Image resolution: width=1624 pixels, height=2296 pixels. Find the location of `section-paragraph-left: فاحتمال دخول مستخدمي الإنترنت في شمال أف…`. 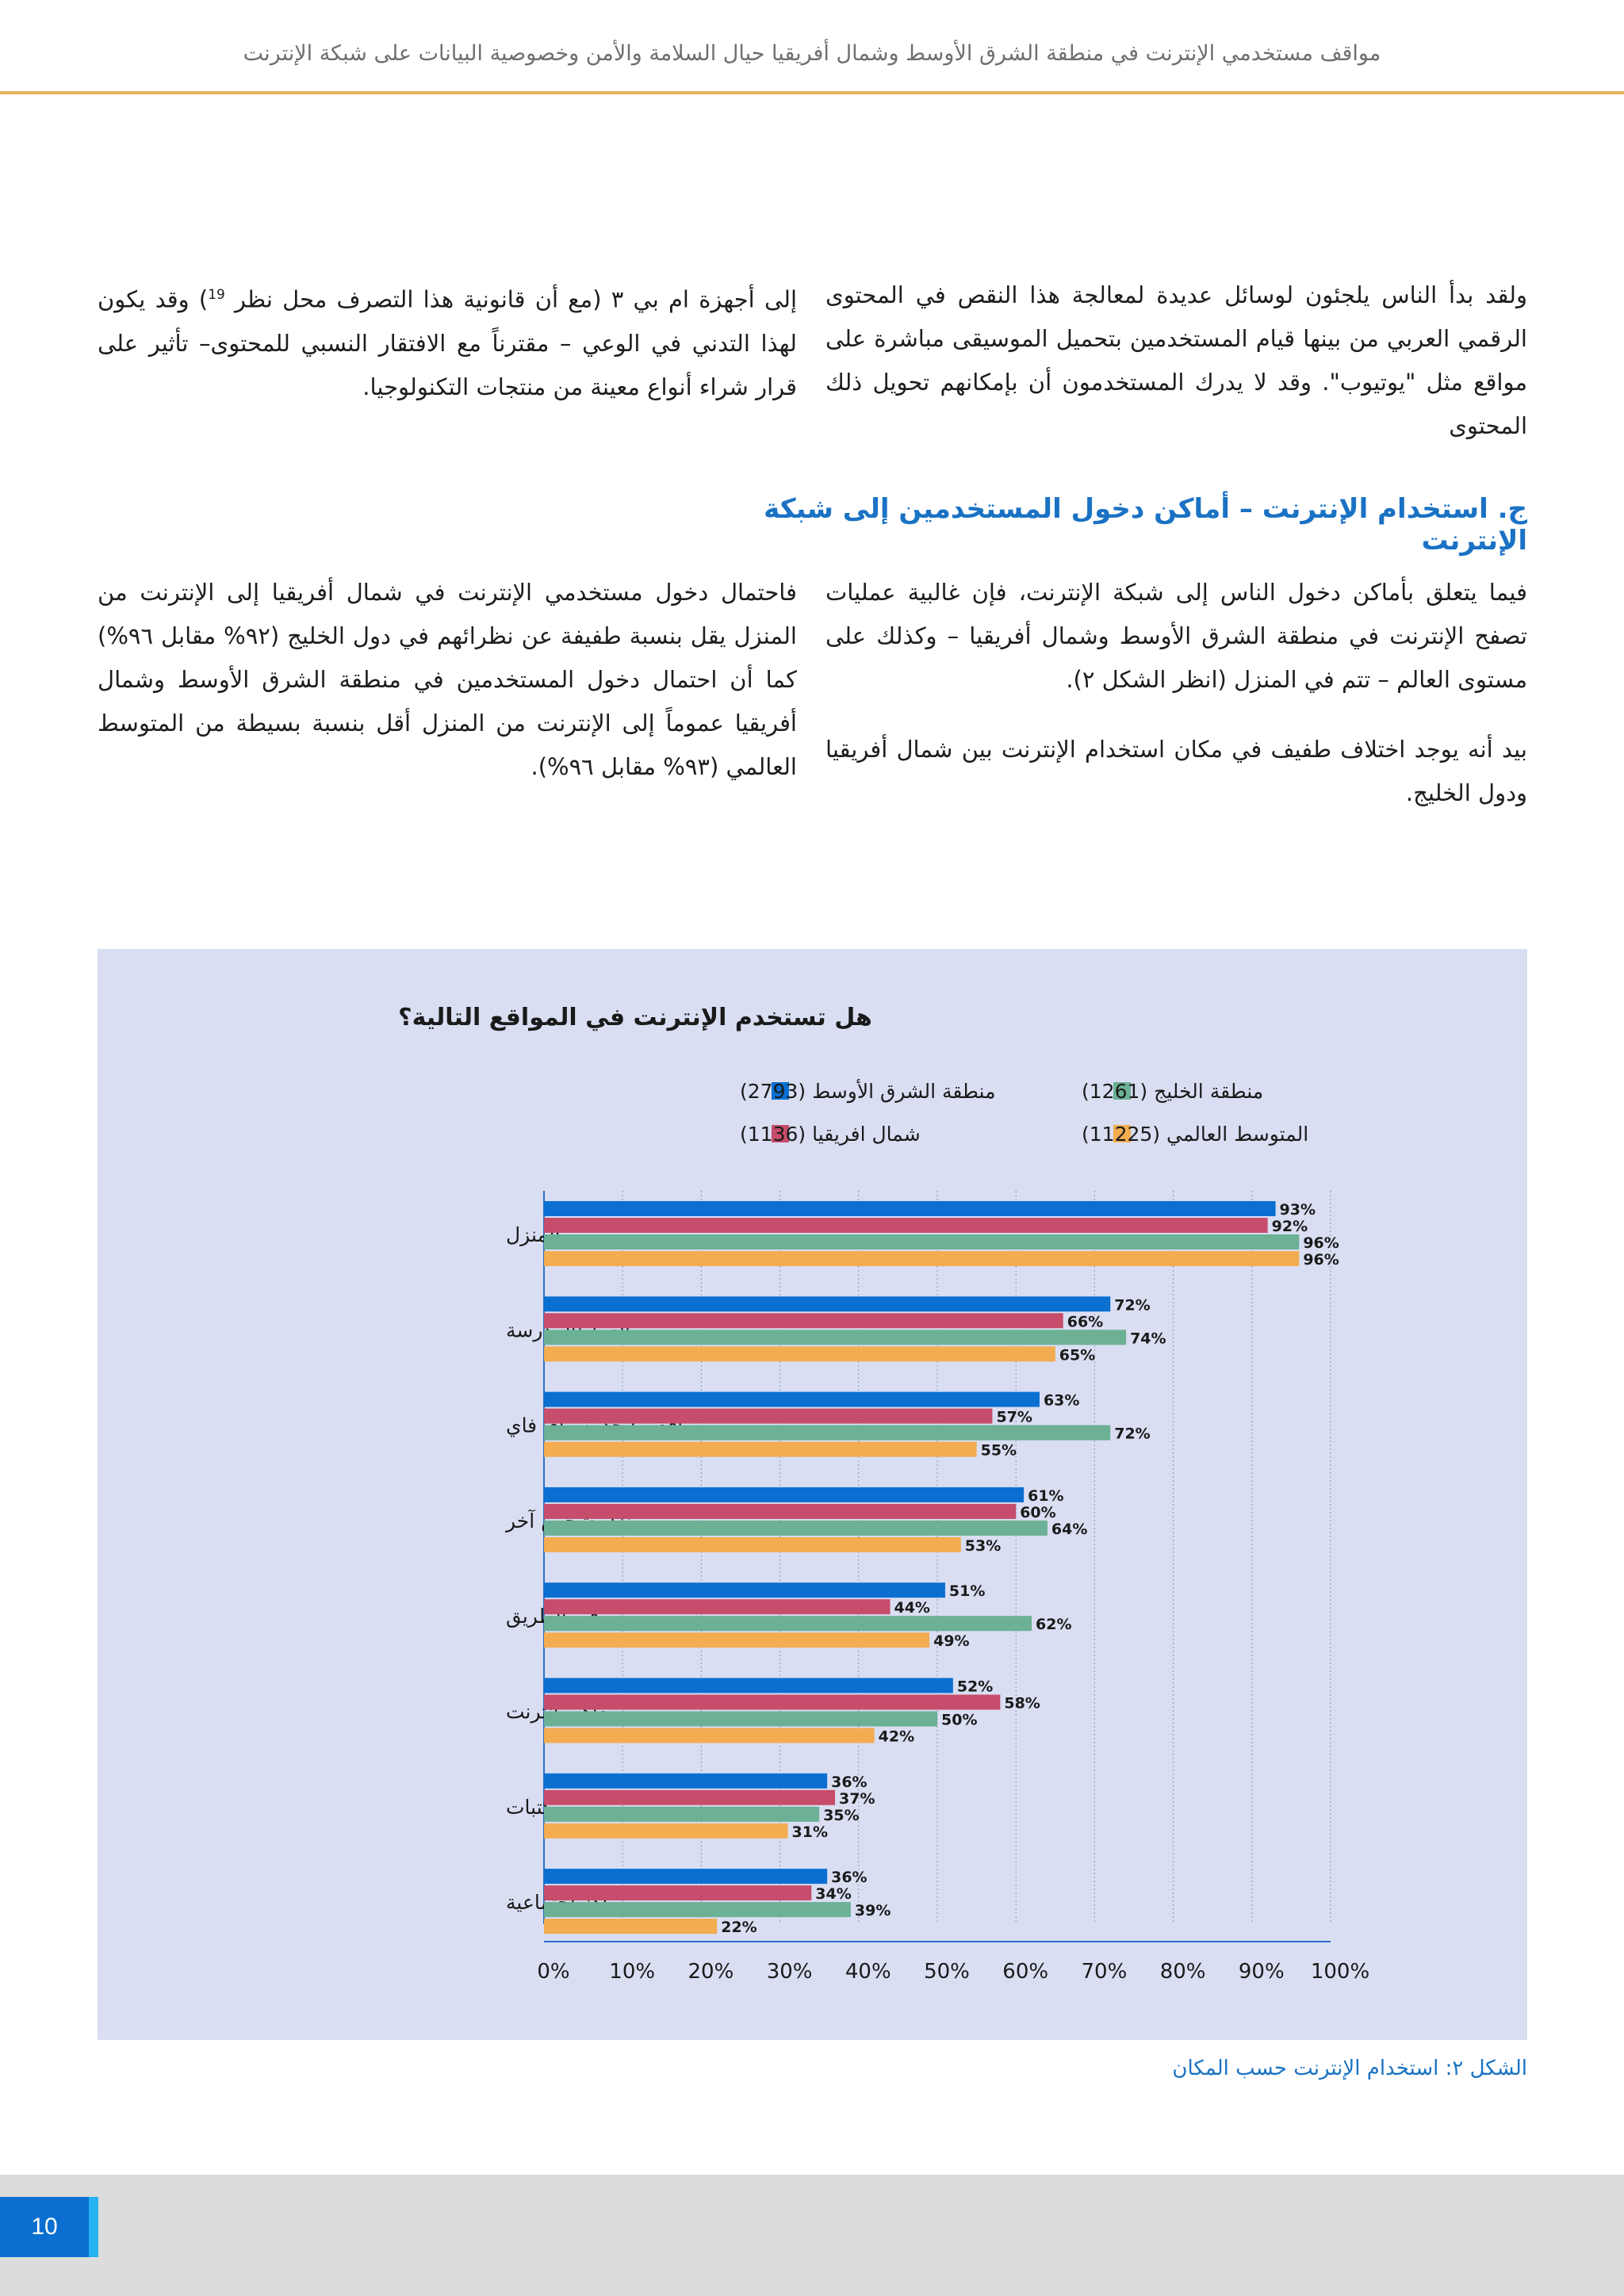

section-paragraph-left: فاحتمال دخول مستخدمي الإنترنت في شمال أف… is located at coordinates (447, 679).